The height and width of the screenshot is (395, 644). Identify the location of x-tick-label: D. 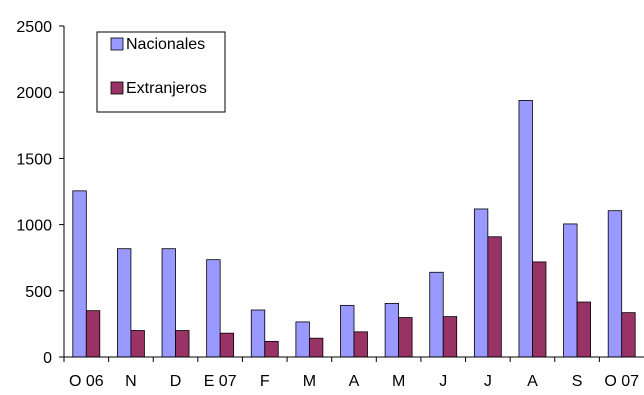
(176, 381).